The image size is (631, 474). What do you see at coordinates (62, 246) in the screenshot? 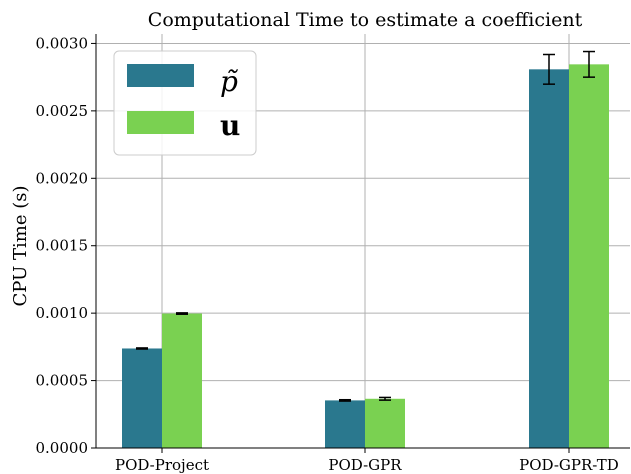
I see `y-tick-label: 0.0015` at bounding box center [62, 246].